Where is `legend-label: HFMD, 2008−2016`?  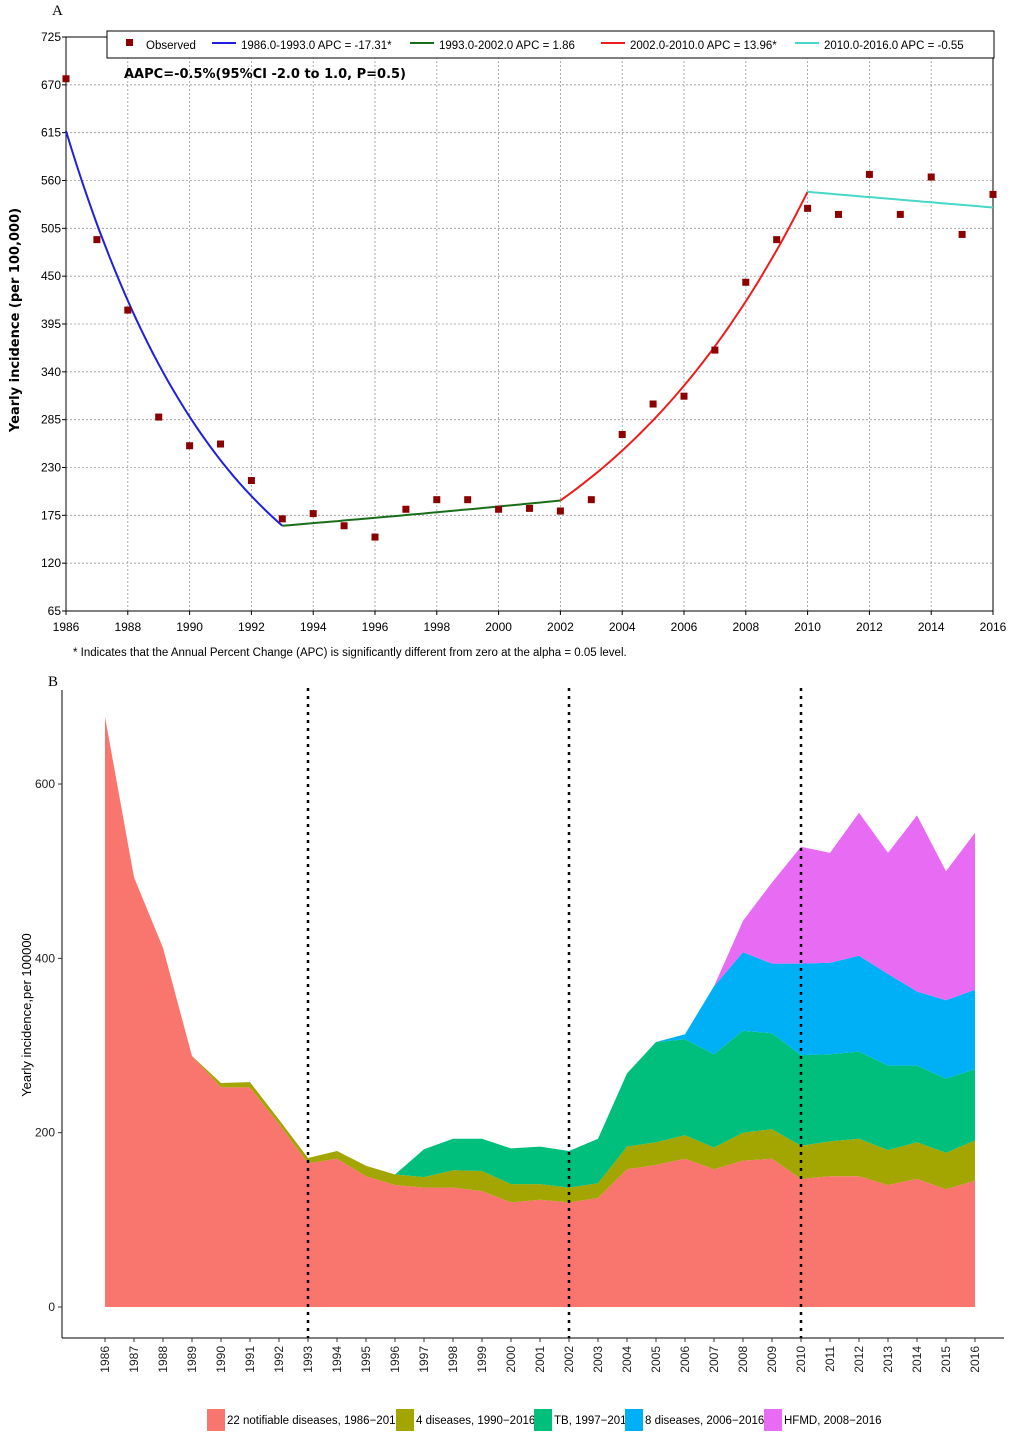 legend-label: HFMD, 2008−2016 is located at coordinates (833, 1421).